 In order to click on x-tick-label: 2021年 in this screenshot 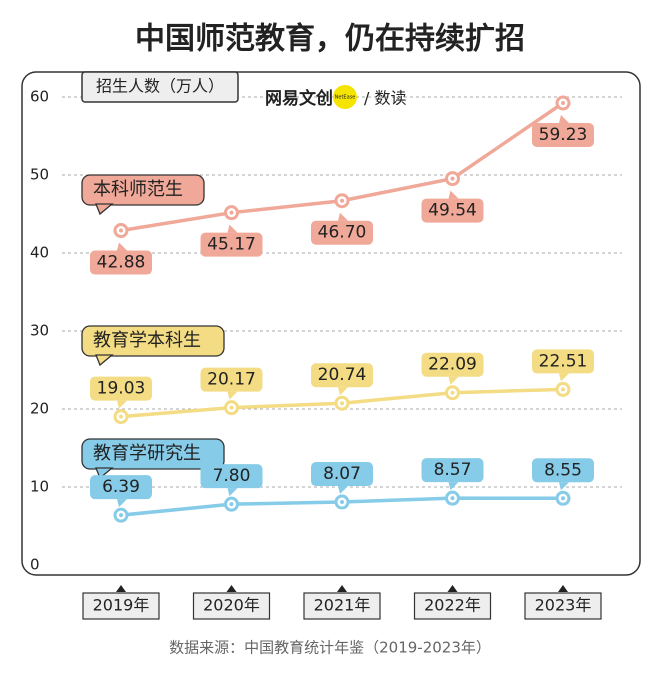, I will do `click(342, 605)`.